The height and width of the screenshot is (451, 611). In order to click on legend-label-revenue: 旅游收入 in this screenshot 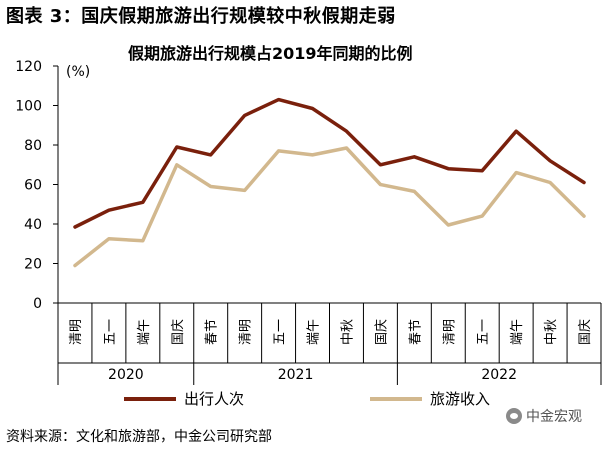, I will do `click(460, 399)`.